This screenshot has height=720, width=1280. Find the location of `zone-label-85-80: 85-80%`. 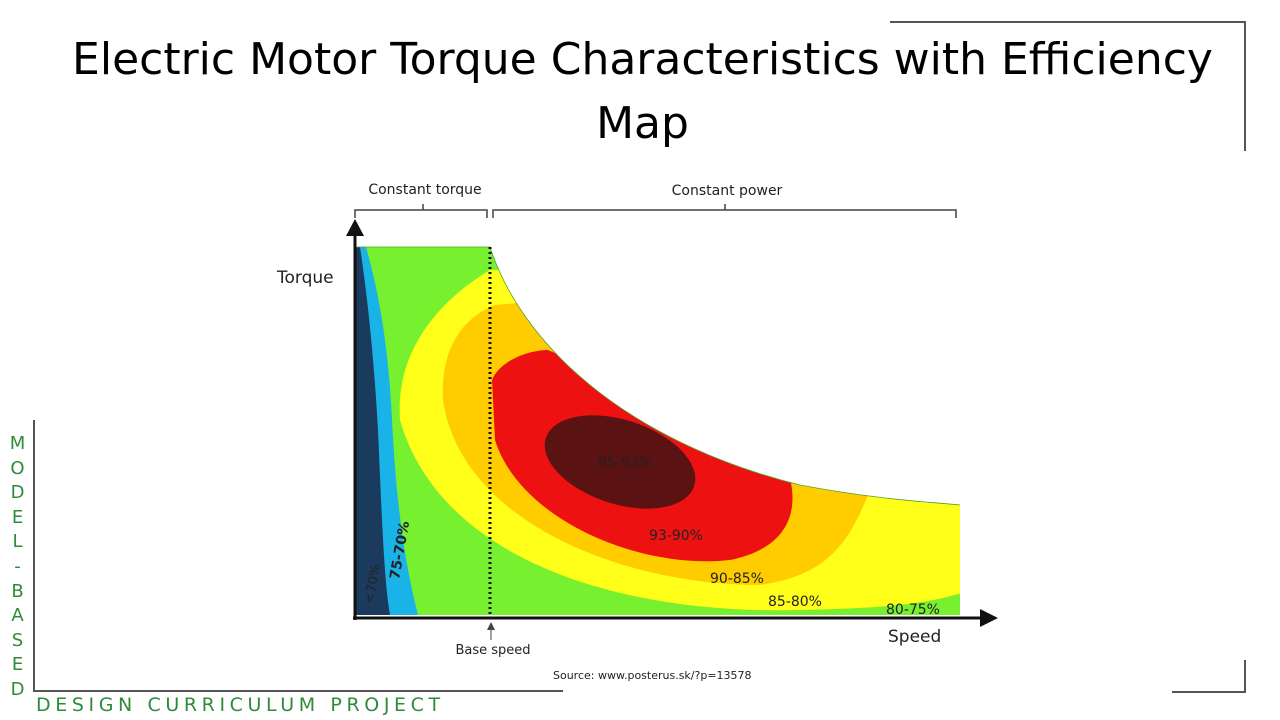

zone-label-85-80: 85-80% is located at coordinates (795, 602).